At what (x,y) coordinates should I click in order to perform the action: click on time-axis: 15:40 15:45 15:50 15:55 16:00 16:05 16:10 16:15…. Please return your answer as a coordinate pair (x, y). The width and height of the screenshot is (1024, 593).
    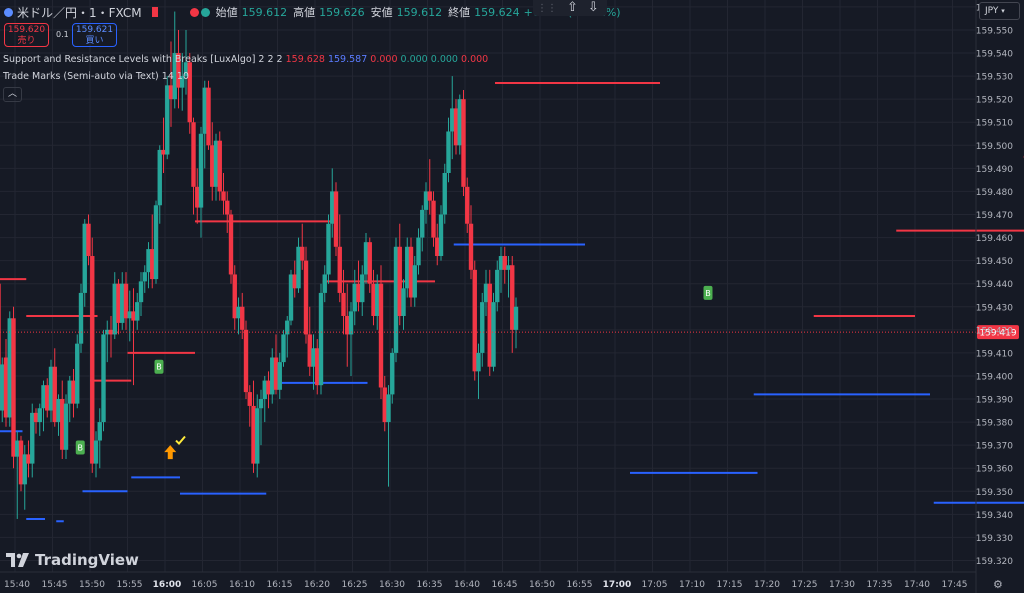
    Looking at the image, I should click on (488, 580).